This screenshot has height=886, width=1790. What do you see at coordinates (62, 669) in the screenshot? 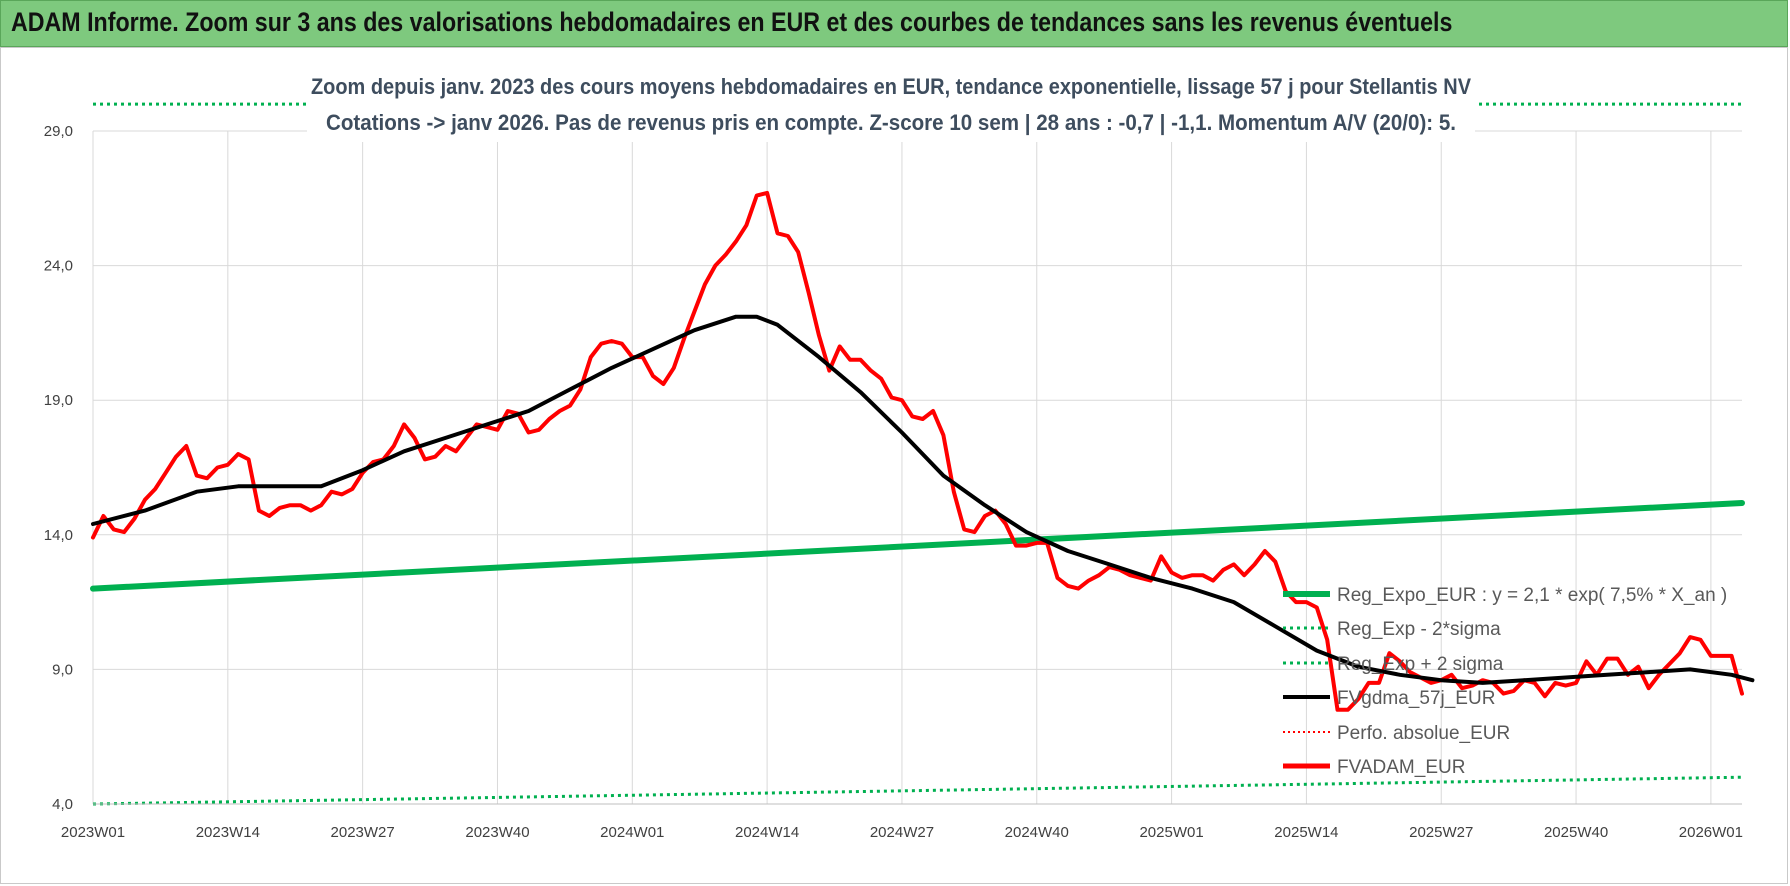
I see `y-tick-label: 9,0` at bounding box center [62, 669].